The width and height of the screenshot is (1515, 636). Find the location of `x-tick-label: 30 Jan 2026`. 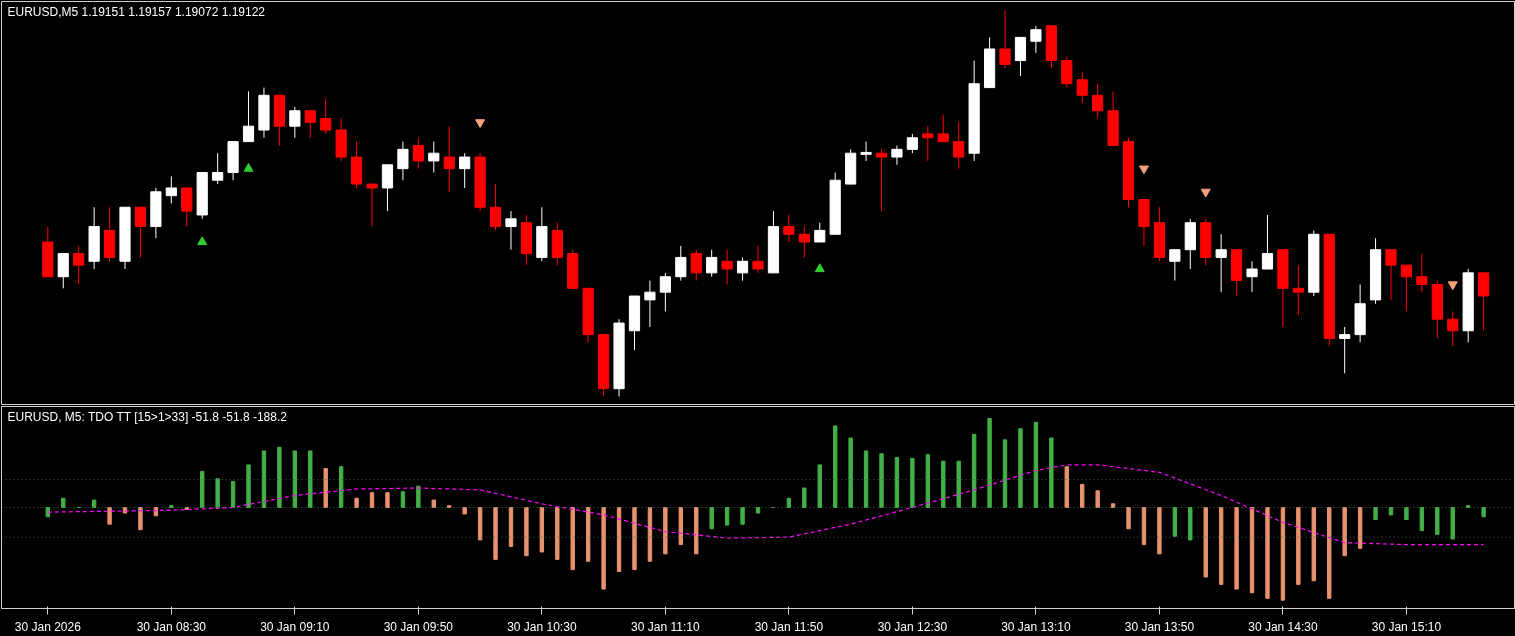

x-tick-label: 30 Jan 2026 is located at coordinates (48, 626).